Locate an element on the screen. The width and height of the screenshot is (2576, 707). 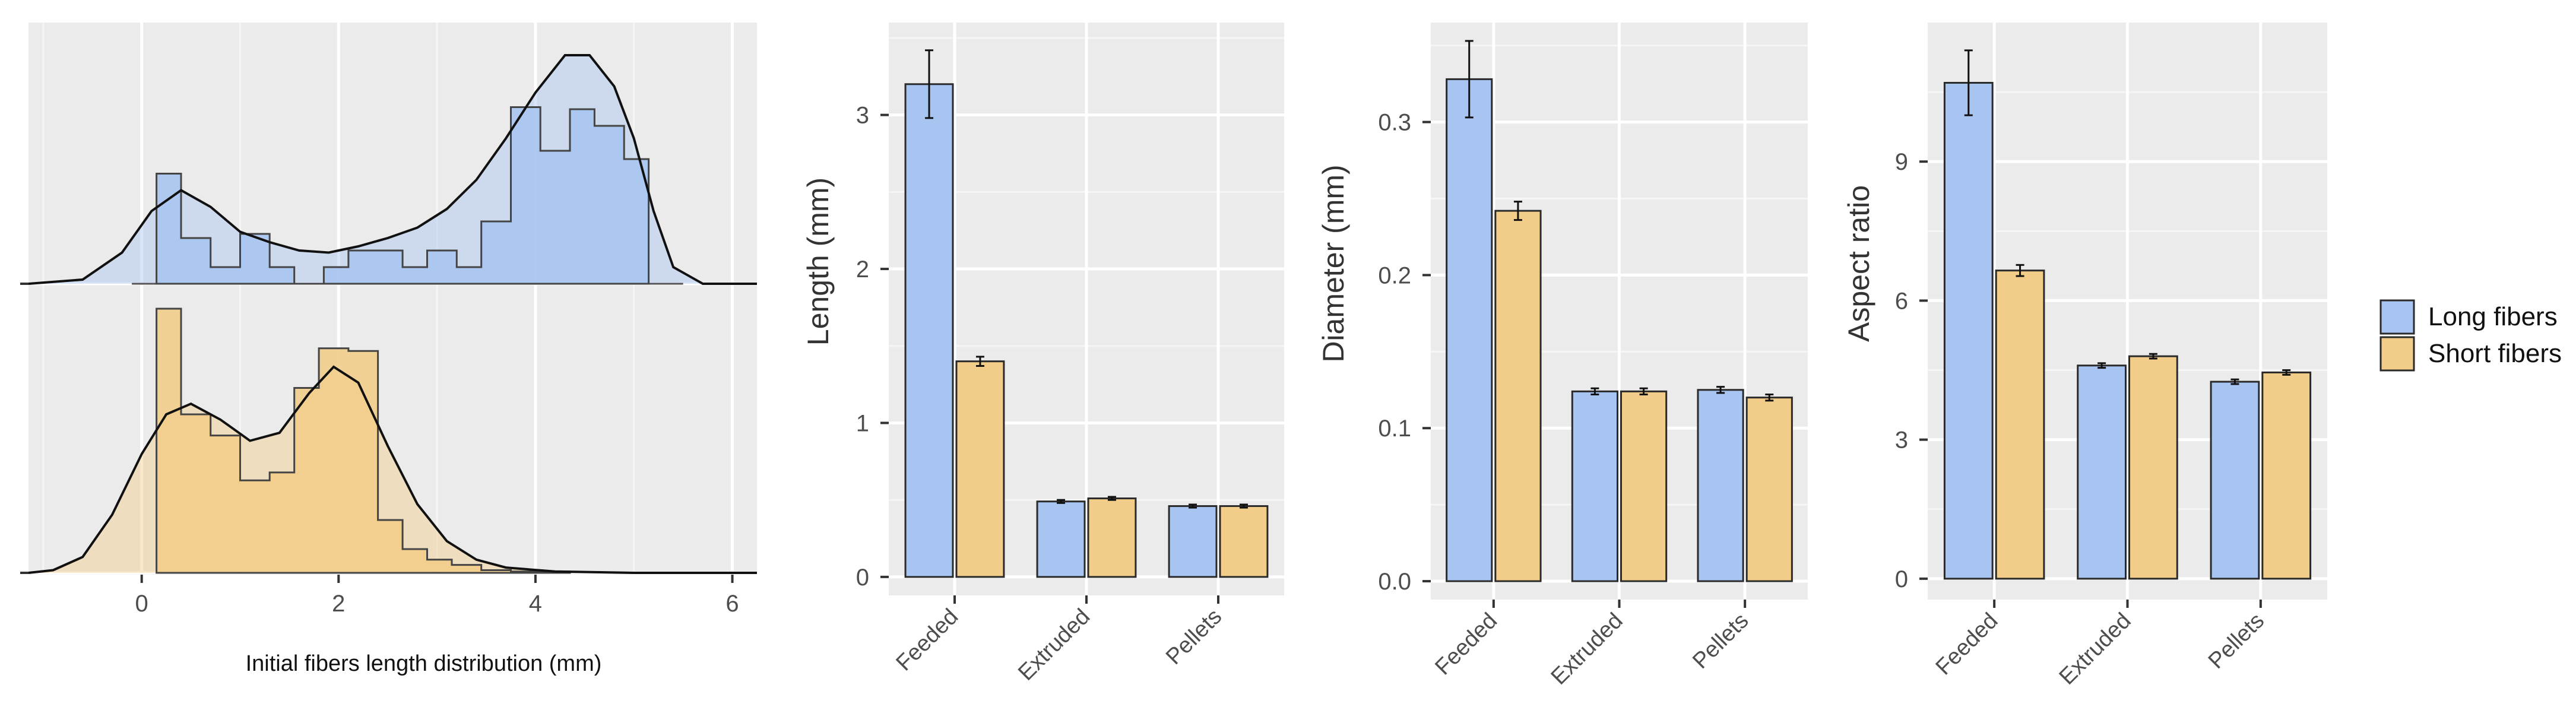
diameter-y-tick-label: 0.1 is located at coordinates (1394, 429).